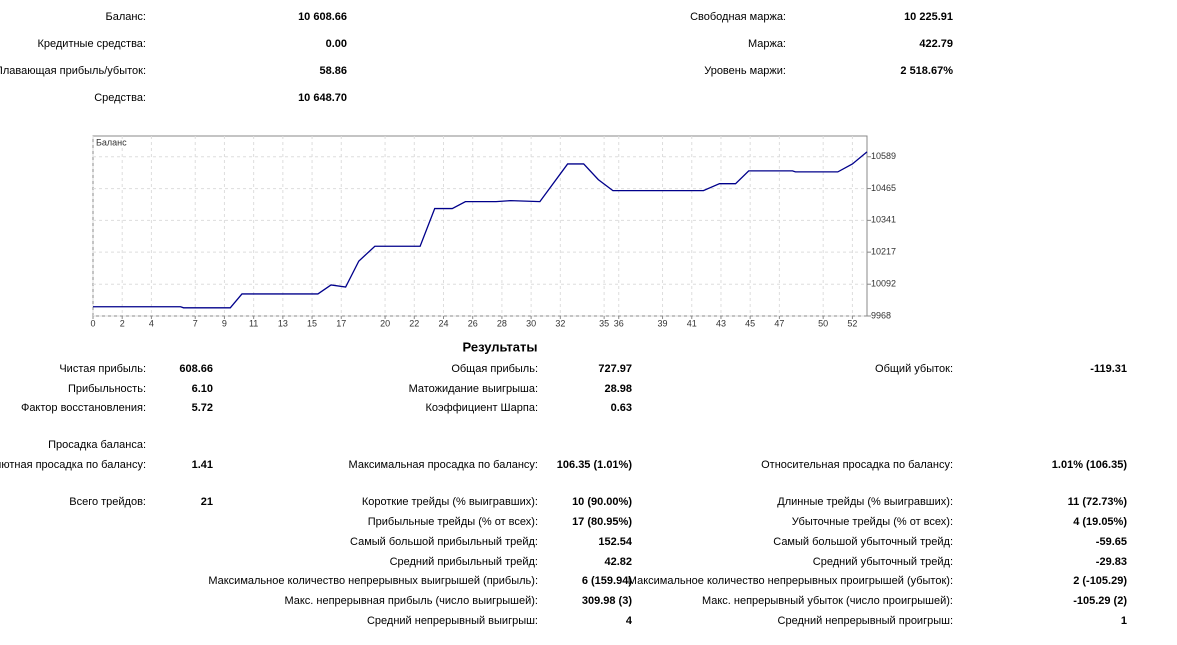 Image resolution: width=1177 pixels, height=645 pixels. I want to click on result-label: Самый большой прибыльный трейд:, so click(444, 542).